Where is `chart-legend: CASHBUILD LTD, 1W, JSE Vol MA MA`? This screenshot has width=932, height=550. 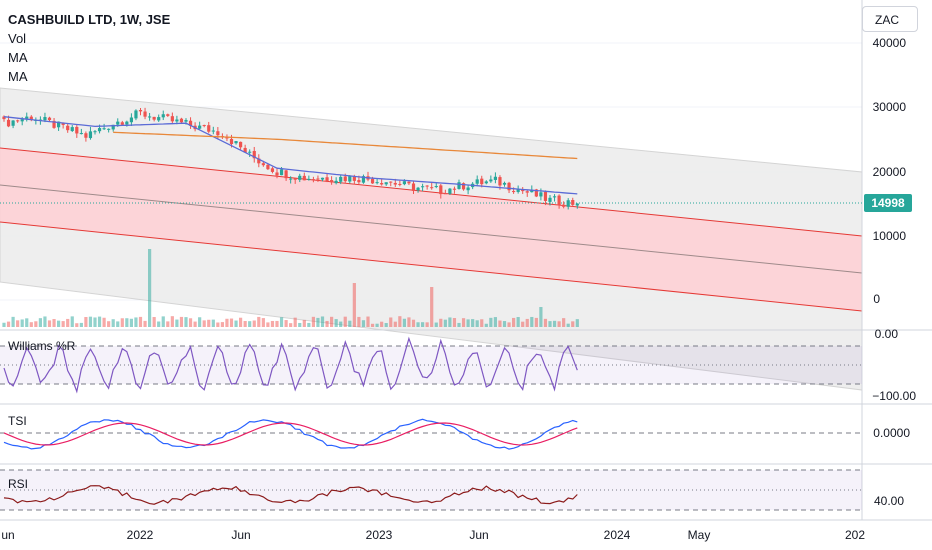
chart-legend: CASHBUILD LTD, 1W, JSE Vol MA MA is located at coordinates (89, 48).